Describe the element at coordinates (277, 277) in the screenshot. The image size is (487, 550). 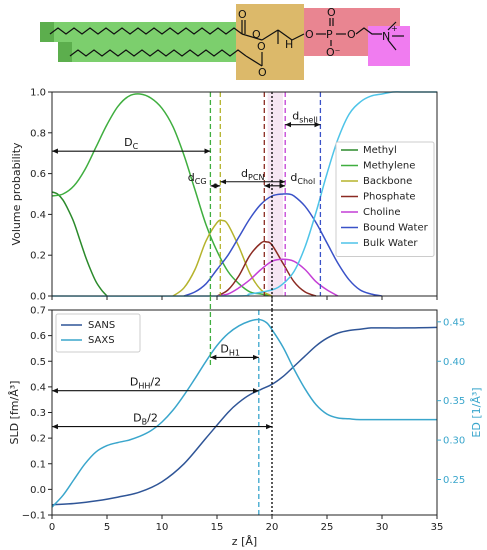
I see `series-line-choline` at that location.